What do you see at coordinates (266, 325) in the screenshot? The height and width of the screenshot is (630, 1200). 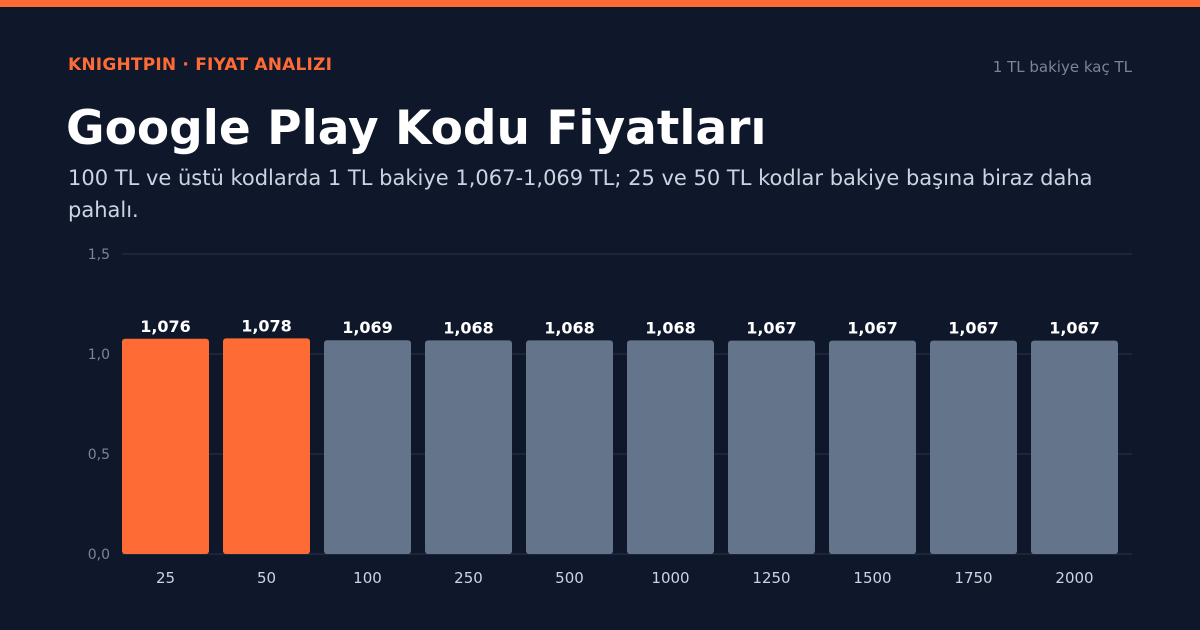 I see `bar-value-label: 1,078` at bounding box center [266, 325].